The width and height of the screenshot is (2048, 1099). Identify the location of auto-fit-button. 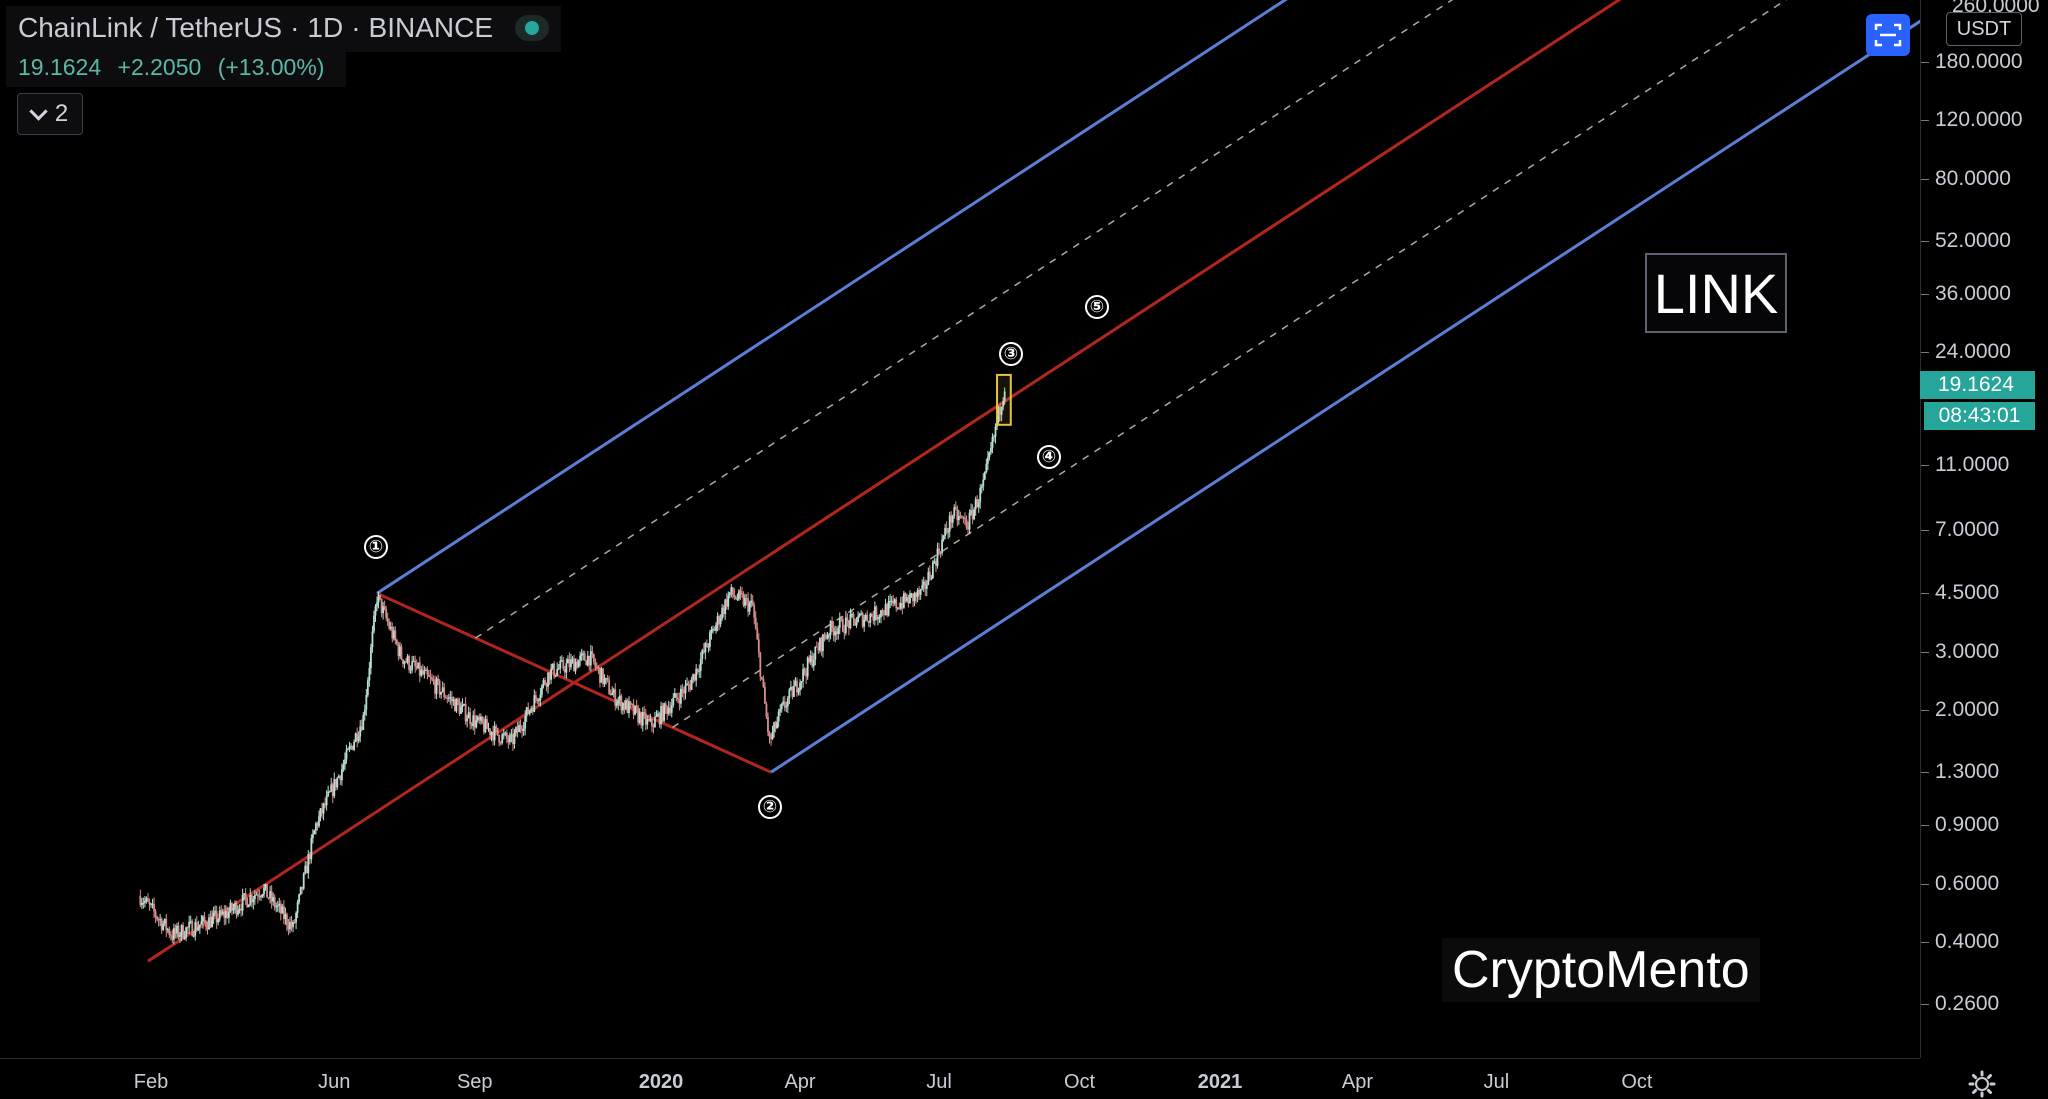
(1888, 35).